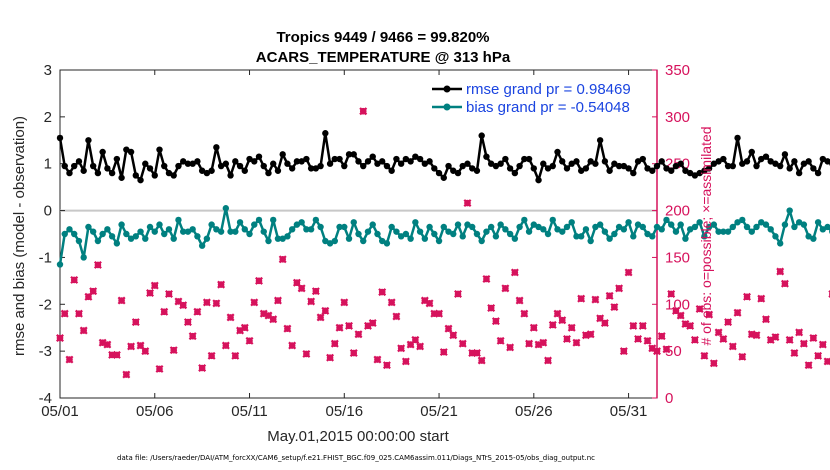 The height and width of the screenshot is (470, 830). I want to click on y-tick-label: 1, so click(48, 164).